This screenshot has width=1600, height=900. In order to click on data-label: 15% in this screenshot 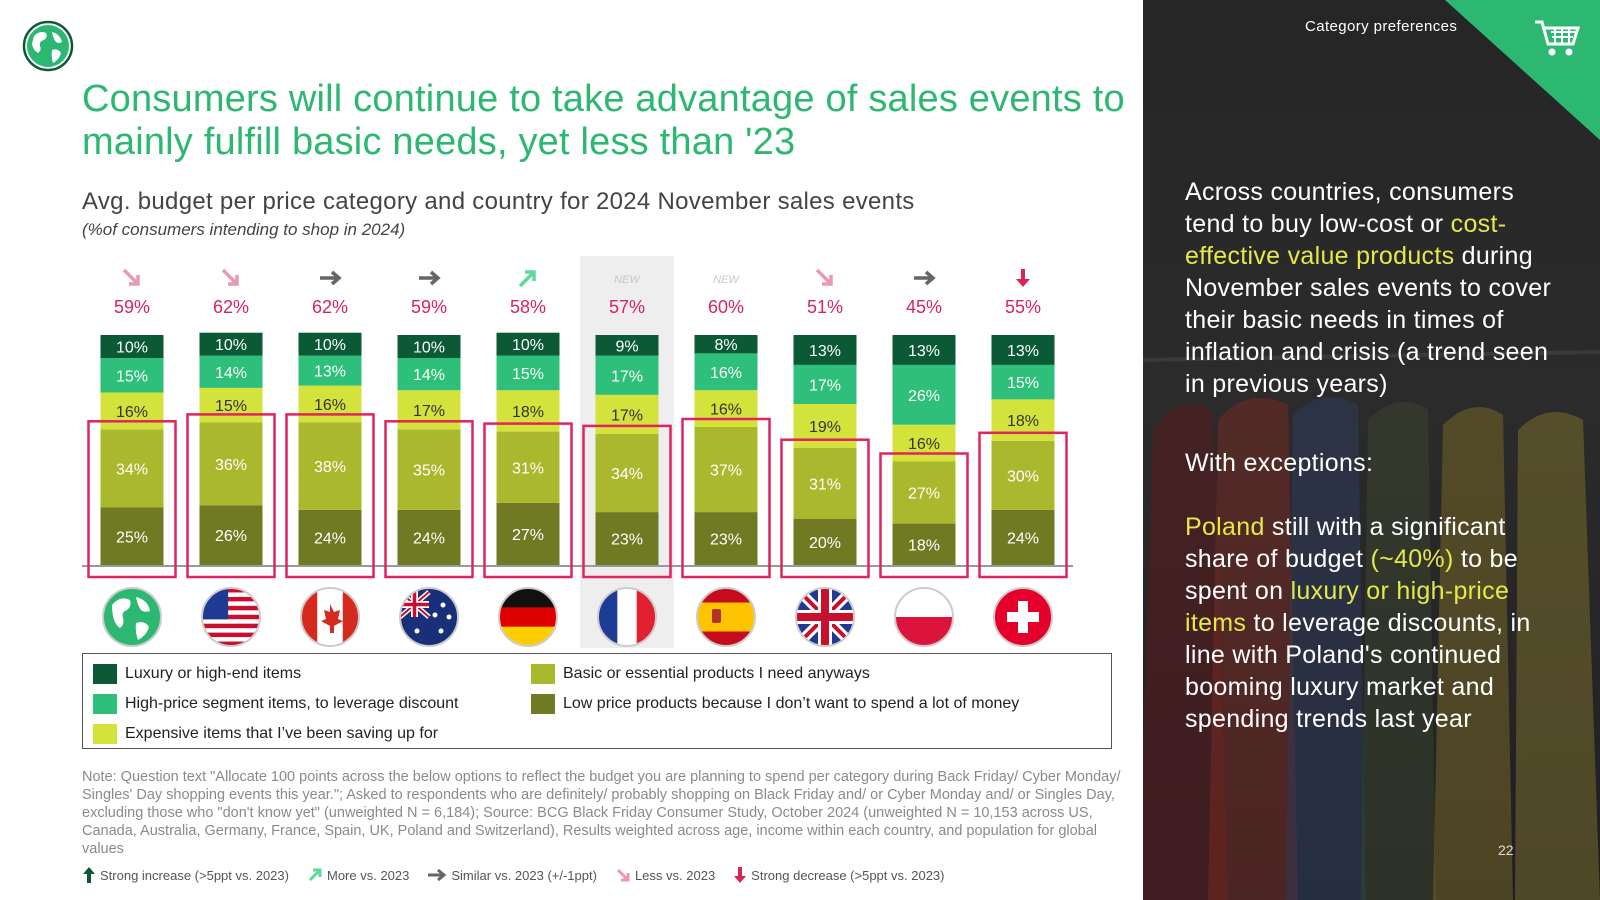, I will do `click(231, 406)`.